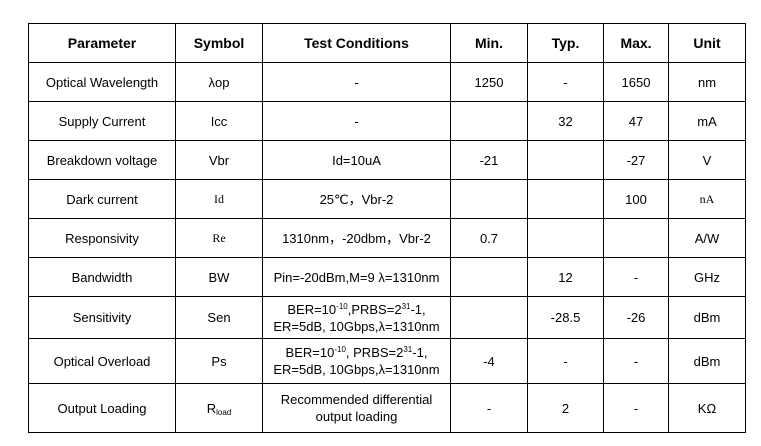  Describe the element at coordinates (707, 82) in the screenshot. I see `unit-cell: nm` at that location.